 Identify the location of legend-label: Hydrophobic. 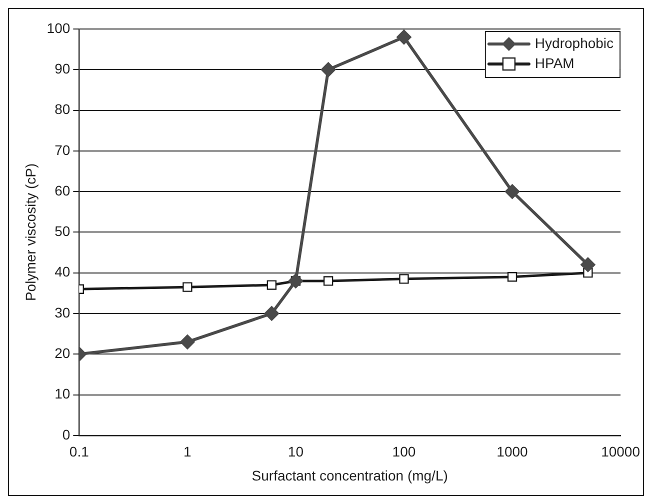
(574, 42).